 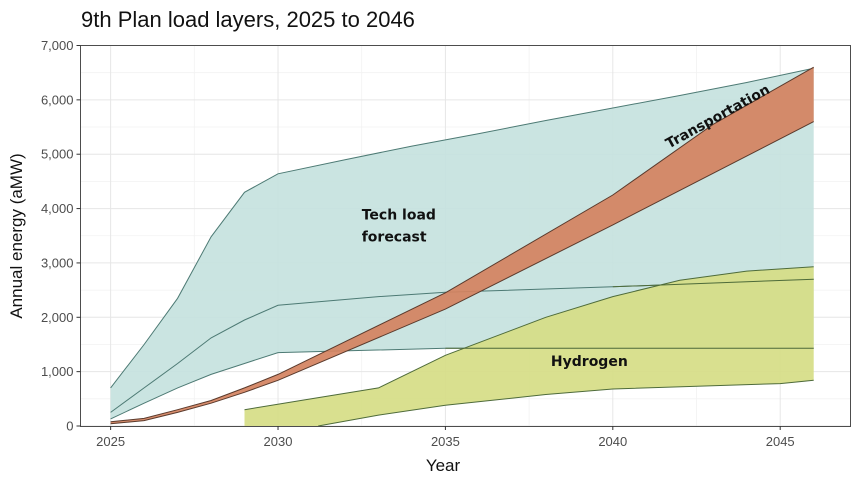 What do you see at coordinates (57, 45) in the screenshot?
I see `y-tick-label: 7,000` at bounding box center [57, 45].